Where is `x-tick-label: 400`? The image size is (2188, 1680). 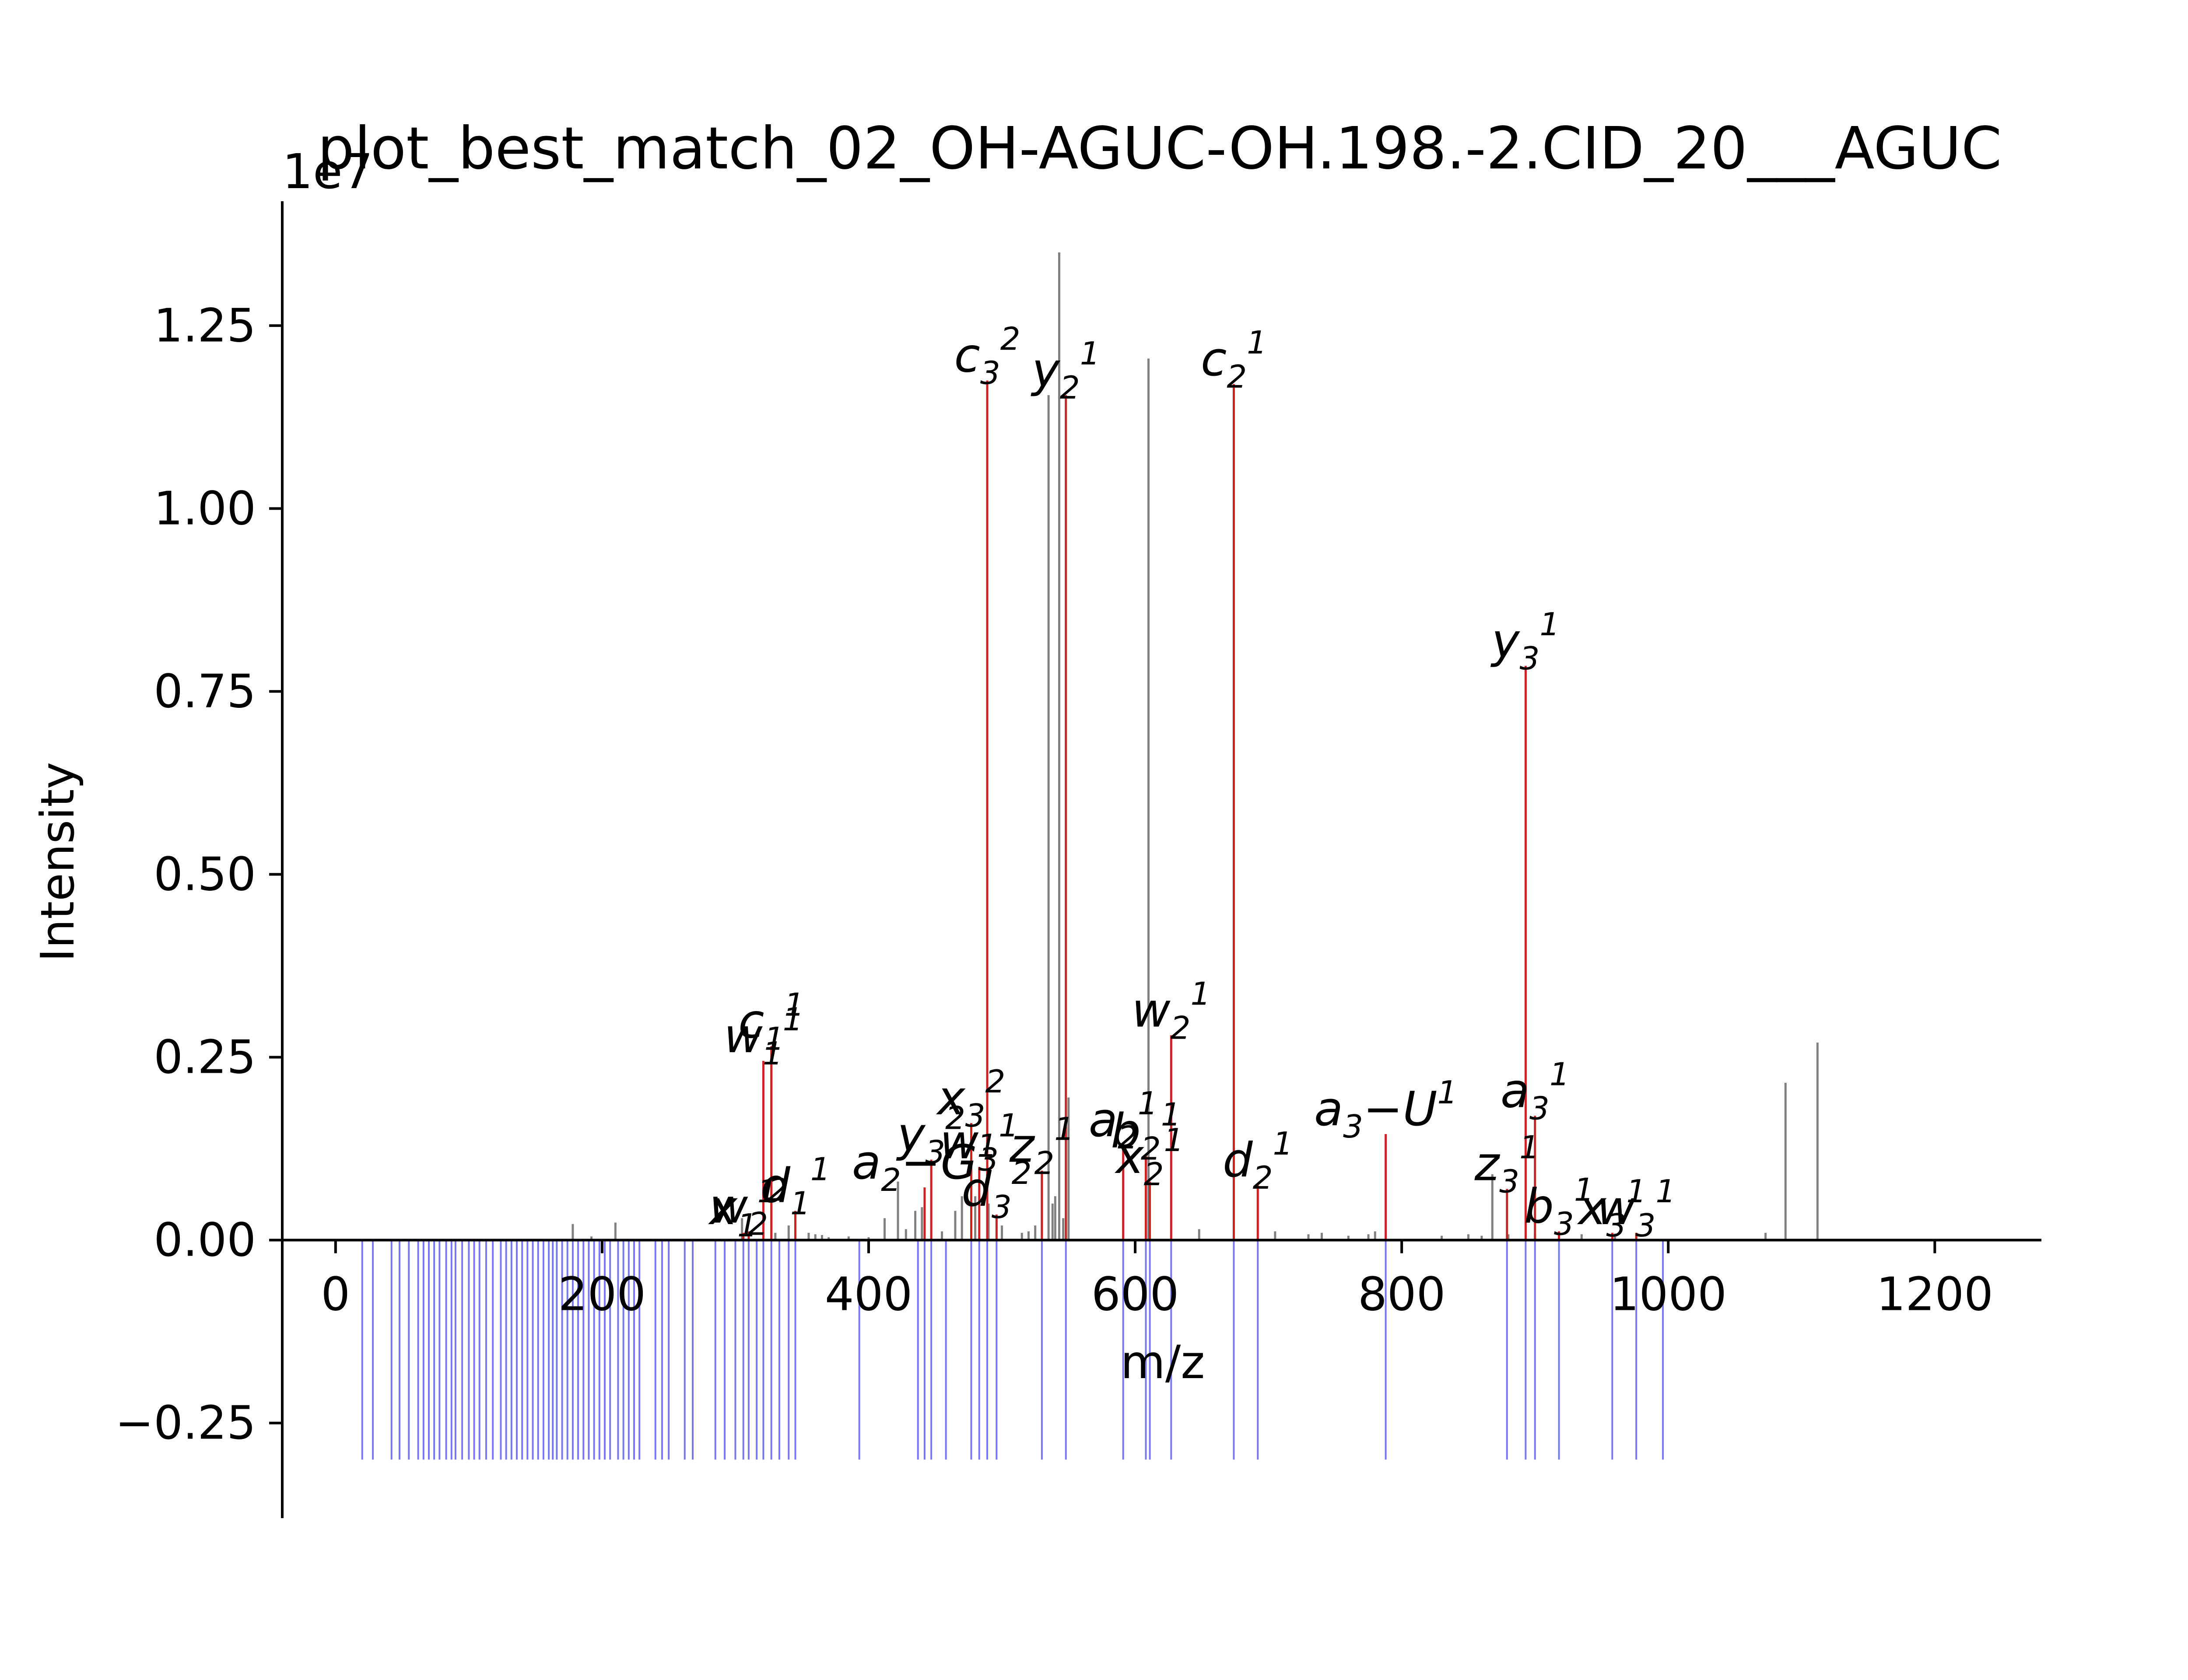 x-tick-label: 400 is located at coordinates (868, 1294).